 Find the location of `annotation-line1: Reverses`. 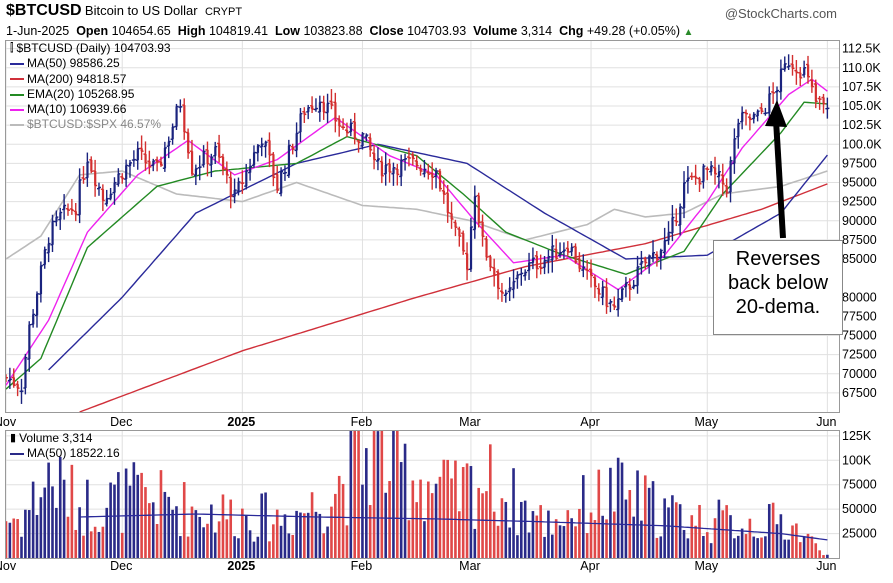

annotation-line1: Reverses is located at coordinates (778, 259).